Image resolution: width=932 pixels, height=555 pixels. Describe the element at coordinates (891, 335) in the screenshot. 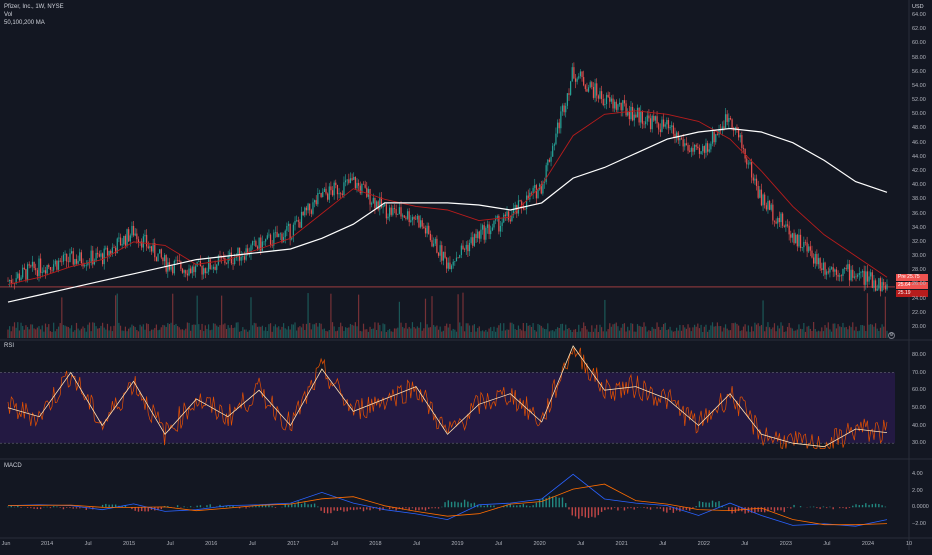

I see `gear-icon: ⚙` at that location.